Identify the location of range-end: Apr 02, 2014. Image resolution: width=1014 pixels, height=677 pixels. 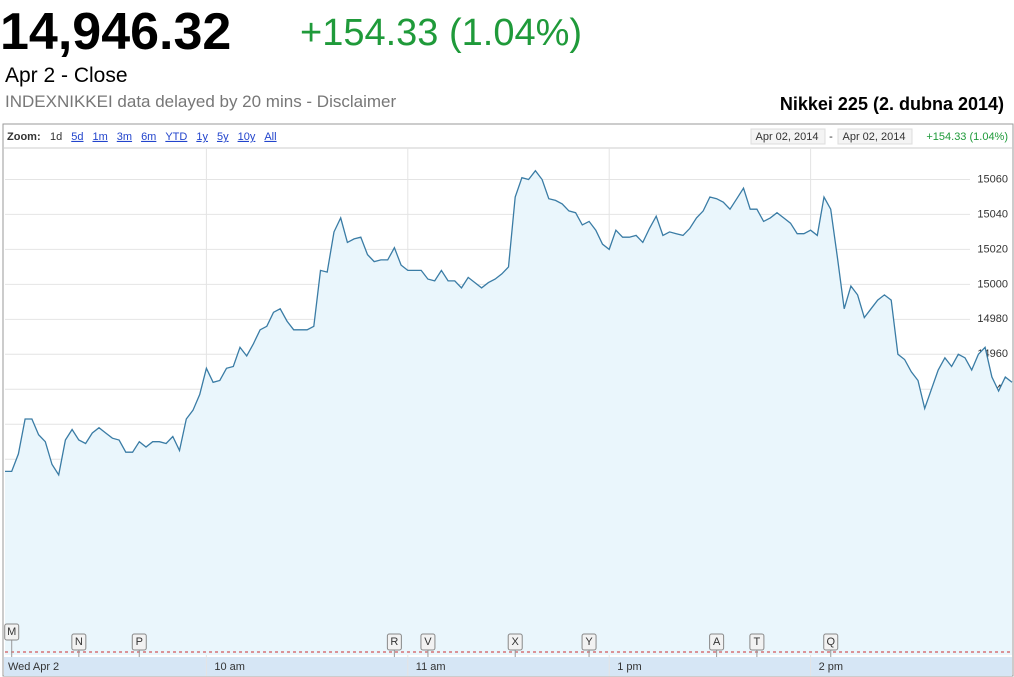
(874, 137).